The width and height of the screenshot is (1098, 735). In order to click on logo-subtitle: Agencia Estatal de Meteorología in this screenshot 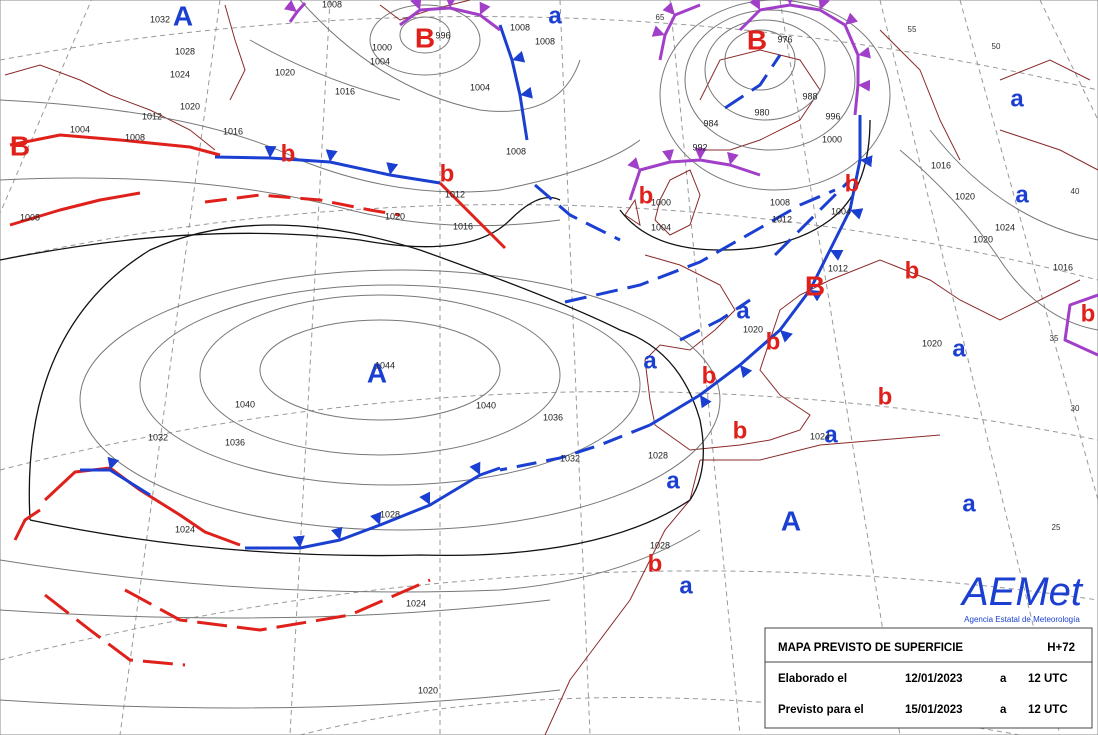, I will do `click(1022, 619)`.